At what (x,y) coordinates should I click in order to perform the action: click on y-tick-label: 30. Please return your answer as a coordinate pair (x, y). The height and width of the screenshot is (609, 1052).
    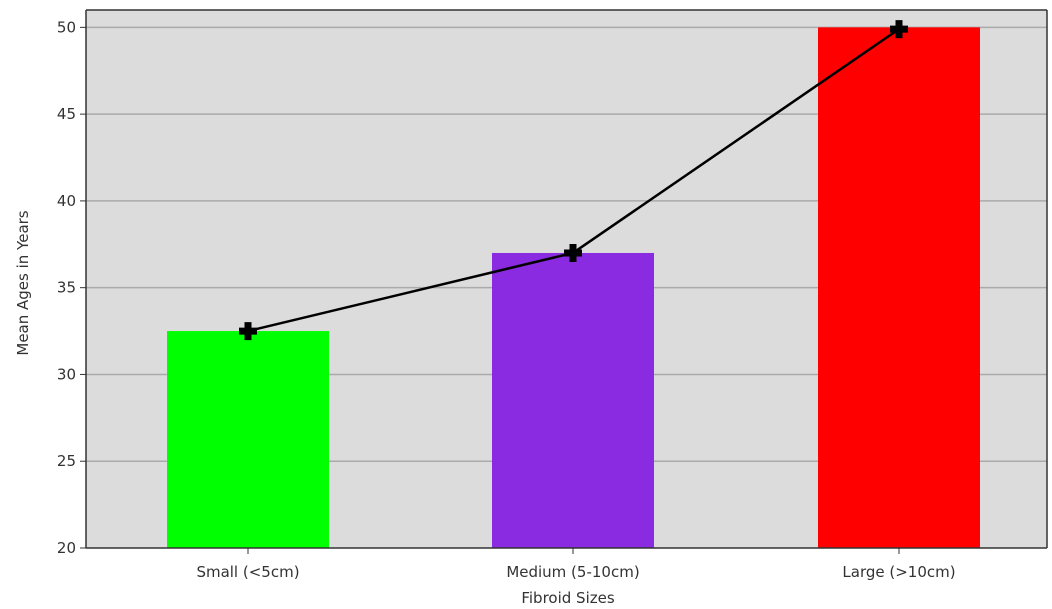
    Looking at the image, I should click on (66, 374).